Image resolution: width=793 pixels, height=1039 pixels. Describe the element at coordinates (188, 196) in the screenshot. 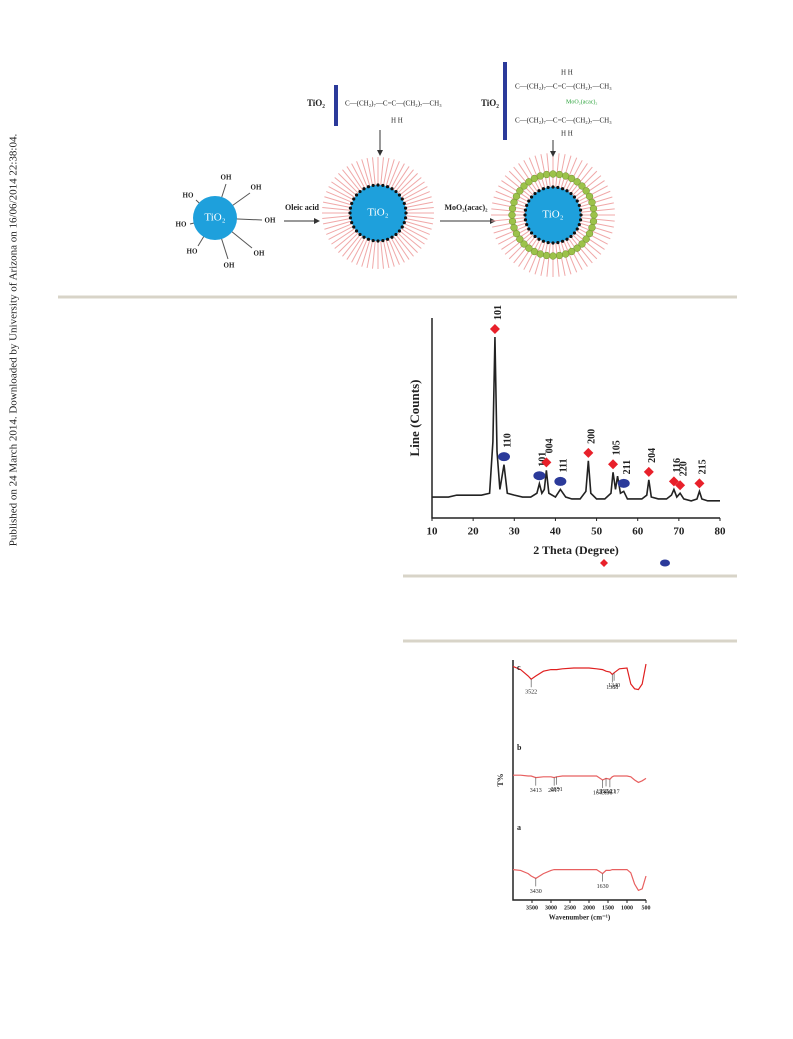

I see `hydroxyl: HO` at that location.